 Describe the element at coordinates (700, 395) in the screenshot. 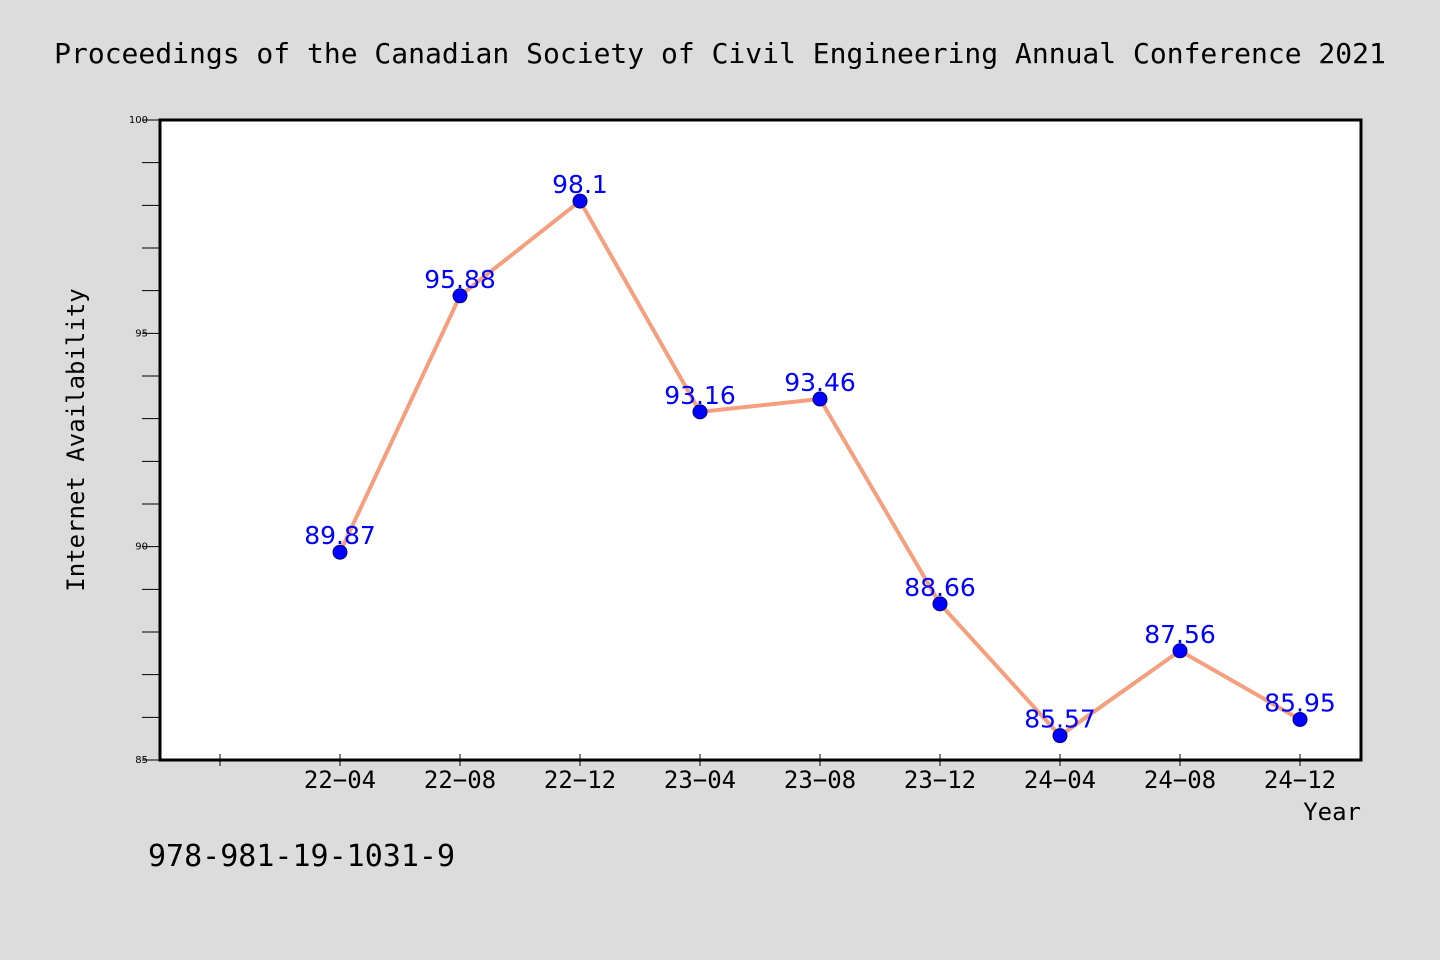

I see `data-label: 93.16` at that location.